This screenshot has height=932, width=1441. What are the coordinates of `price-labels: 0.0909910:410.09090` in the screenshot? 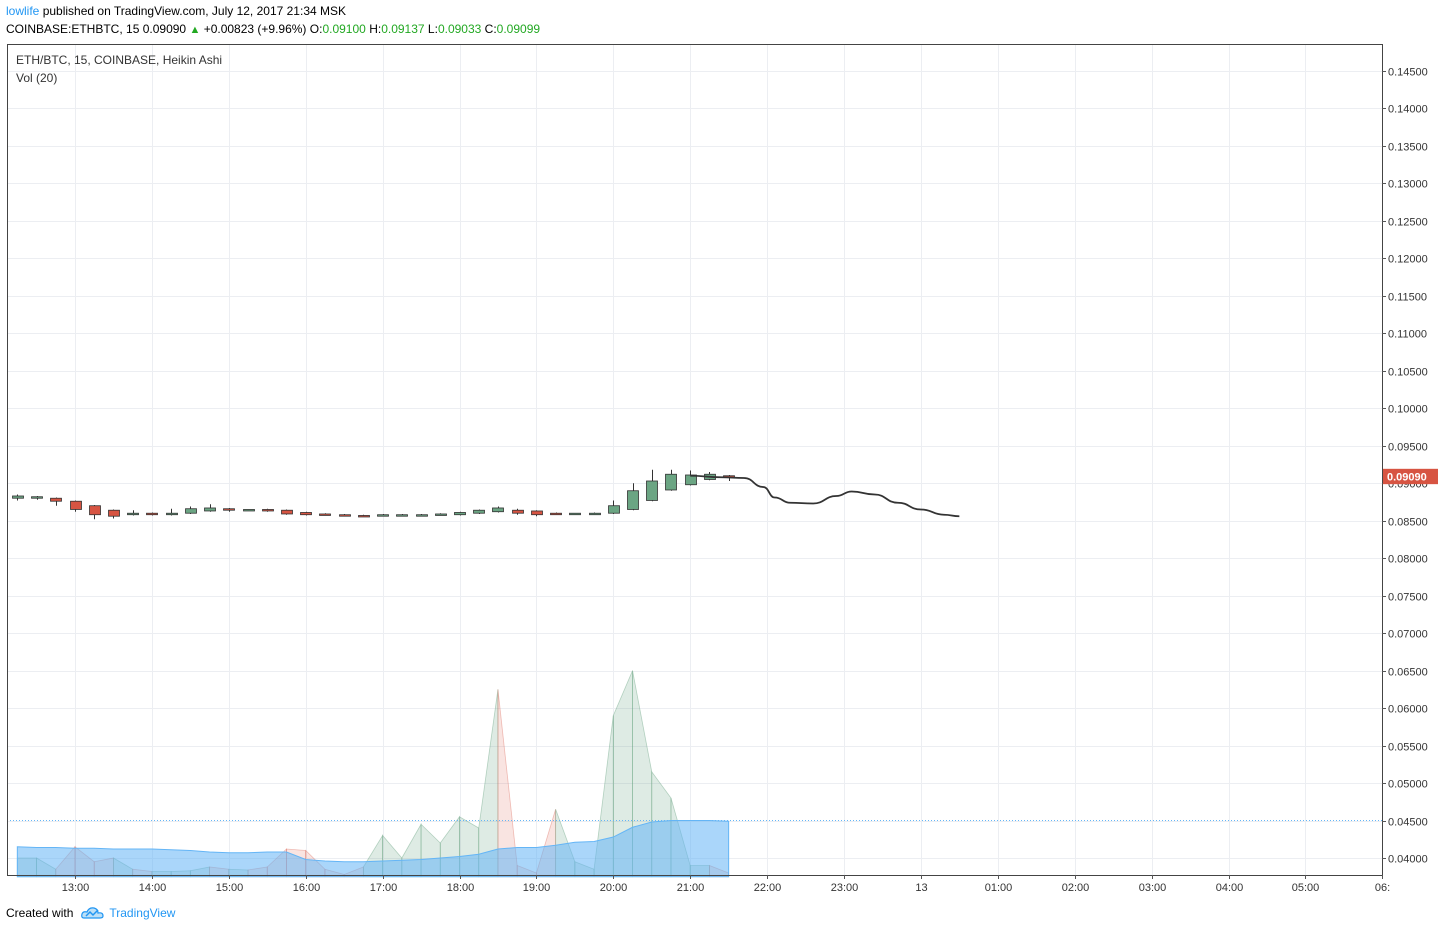 It's located at (1410, 476).